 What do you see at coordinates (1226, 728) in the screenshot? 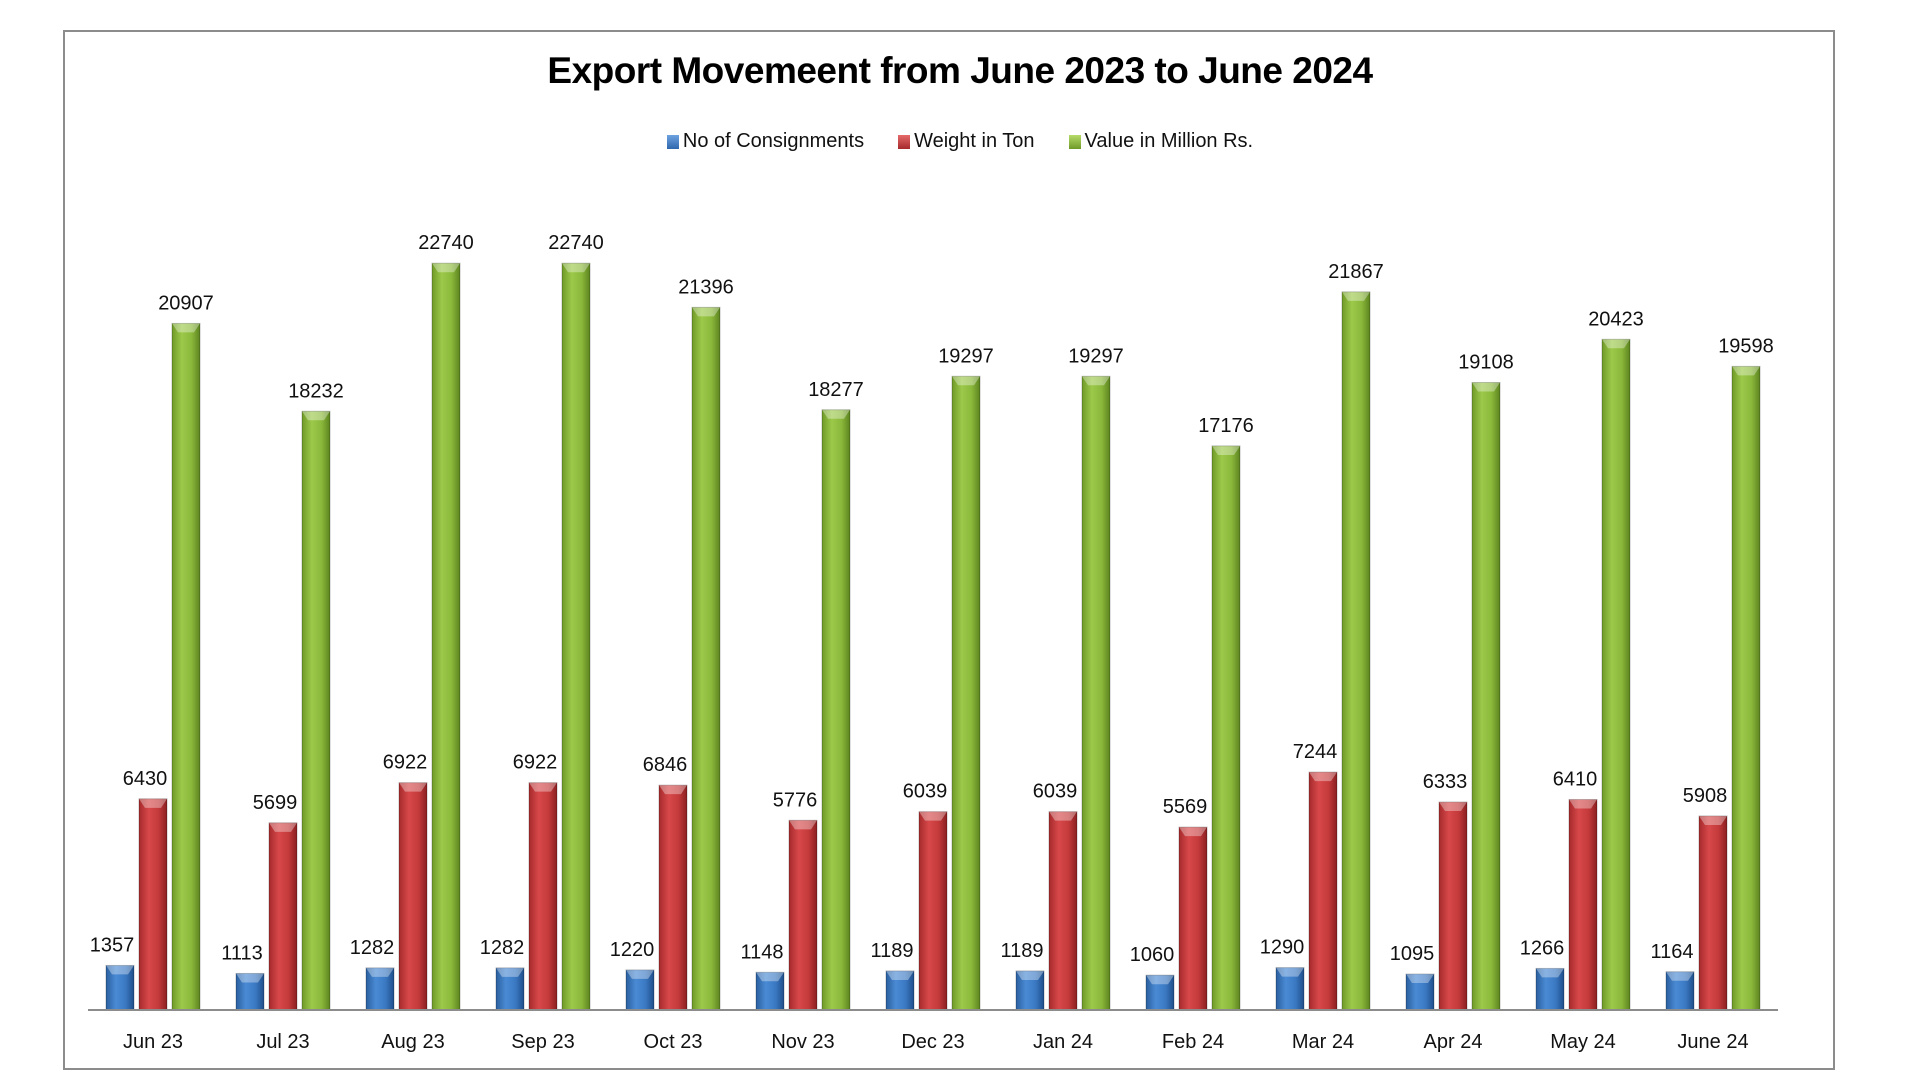
I see `bar-value-in-million-rs--feb-24` at bounding box center [1226, 728].